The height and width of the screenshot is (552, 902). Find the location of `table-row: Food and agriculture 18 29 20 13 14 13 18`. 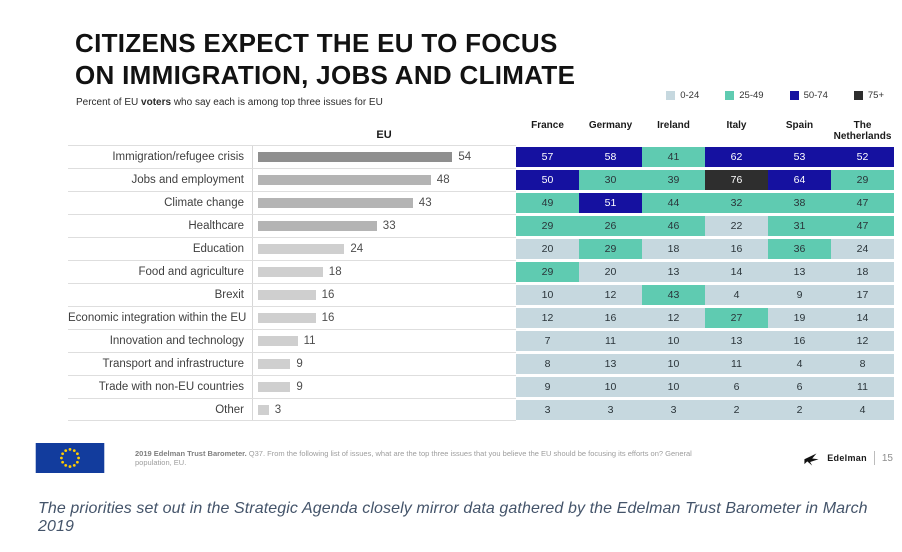

table-row: Food and agriculture 18 29 20 13 14 13 18 is located at coordinates (481, 271).